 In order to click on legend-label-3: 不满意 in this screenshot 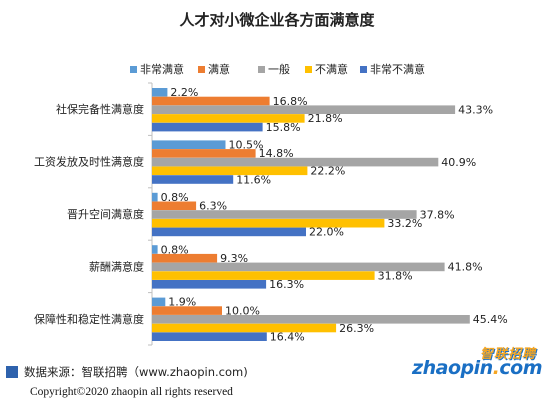, I will do `click(331, 69)`.